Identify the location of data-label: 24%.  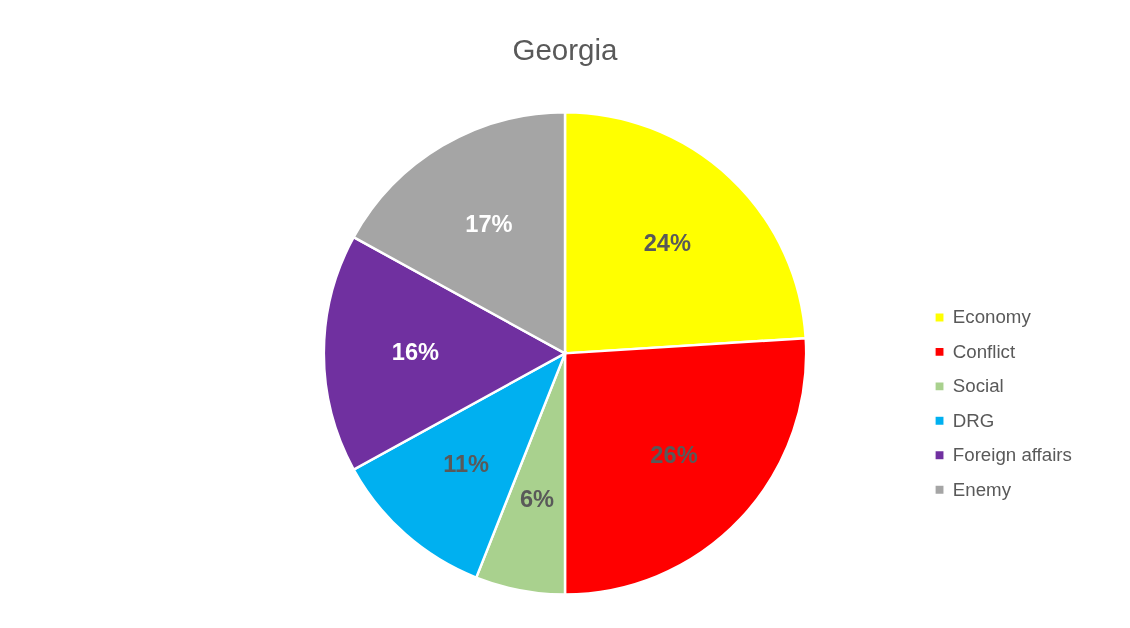
(667, 243).